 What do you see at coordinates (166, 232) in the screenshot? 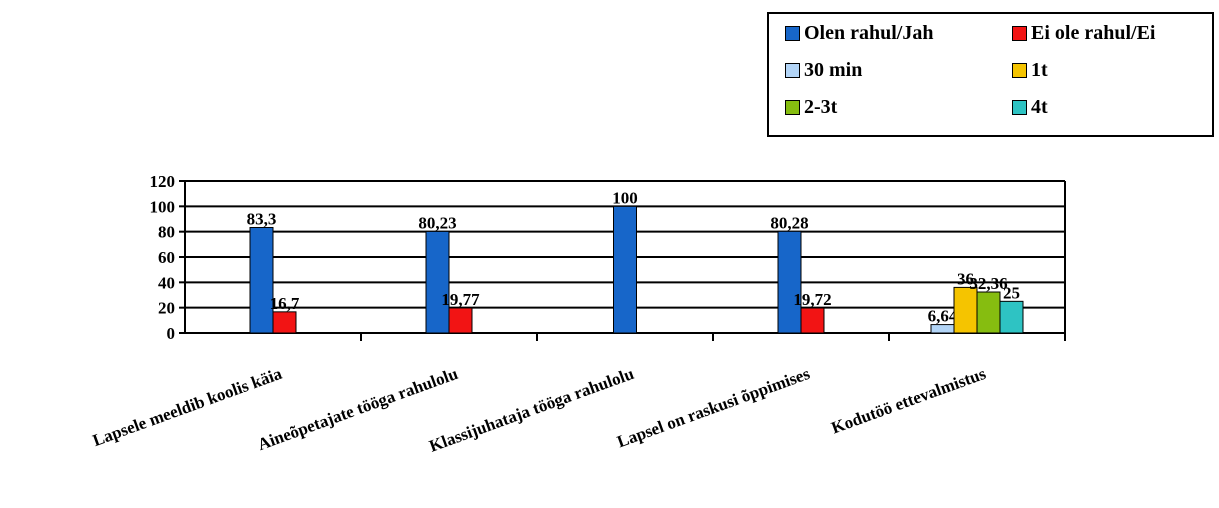
I see `y-tick-label: 80` at bounding box center [166, 232].